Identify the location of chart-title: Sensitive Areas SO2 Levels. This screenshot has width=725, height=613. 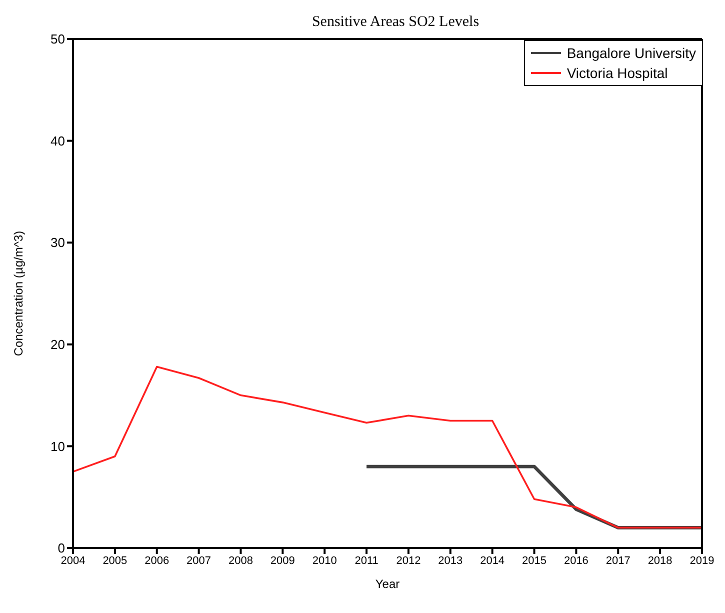
(395, 22).